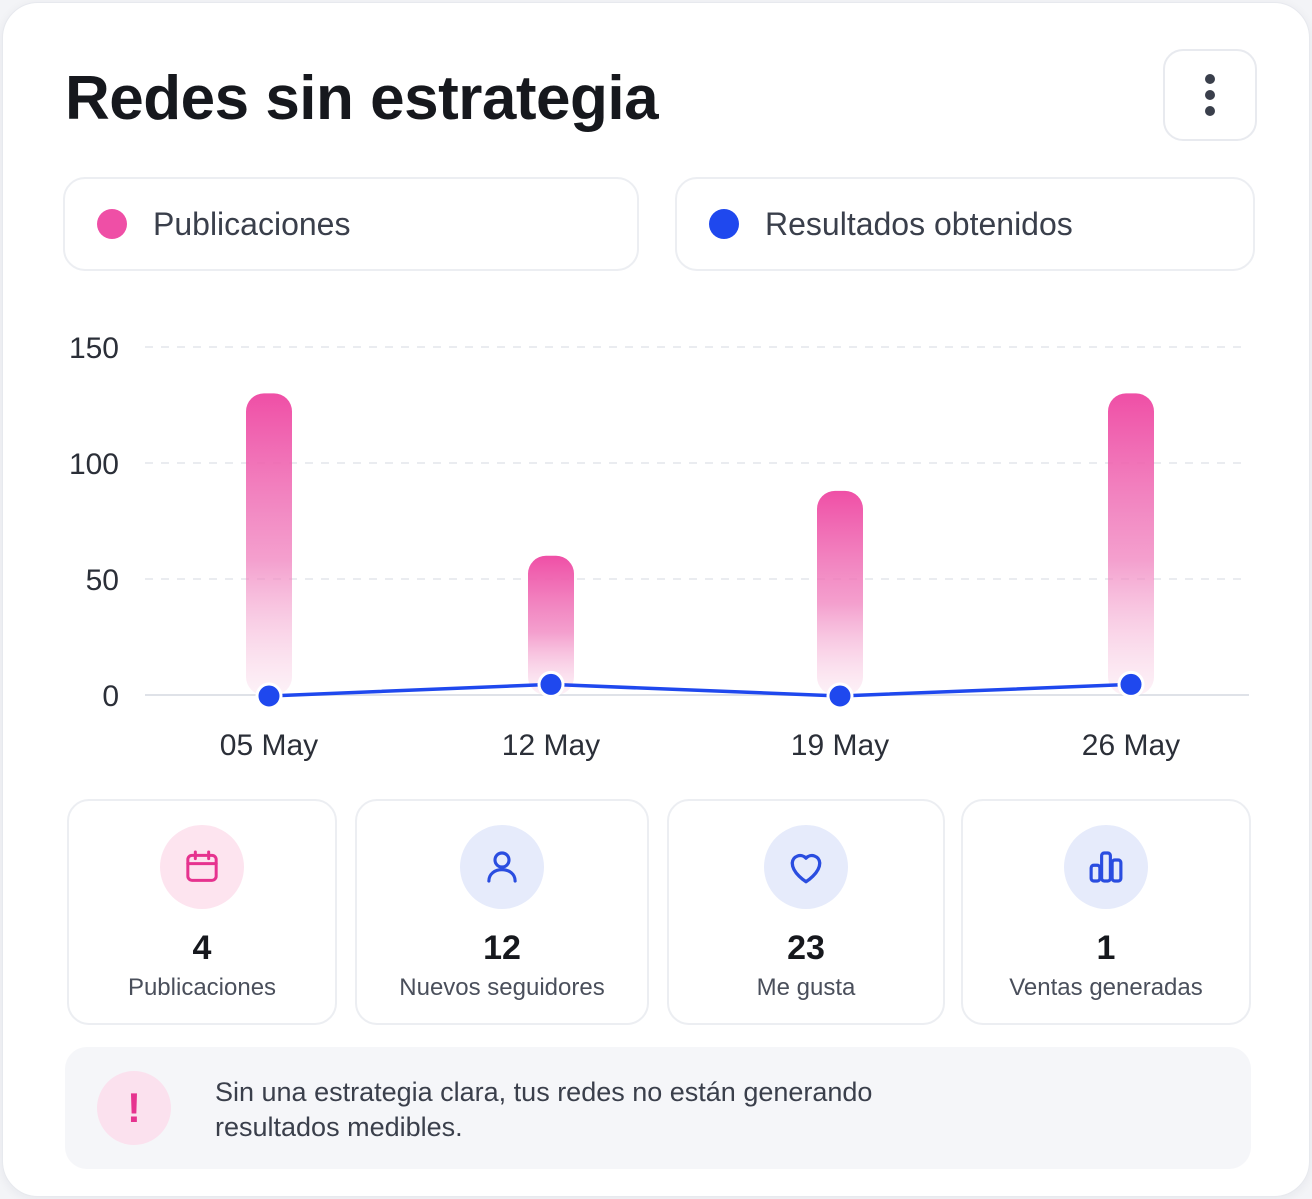 The width and height of the screenshot is (1312, 1199). What do you see at coordinates (502, 912) in the screenshot?
I see `stat-card-seguidores: 12 Nuevos seguidores` at bounding box center [502, 912].